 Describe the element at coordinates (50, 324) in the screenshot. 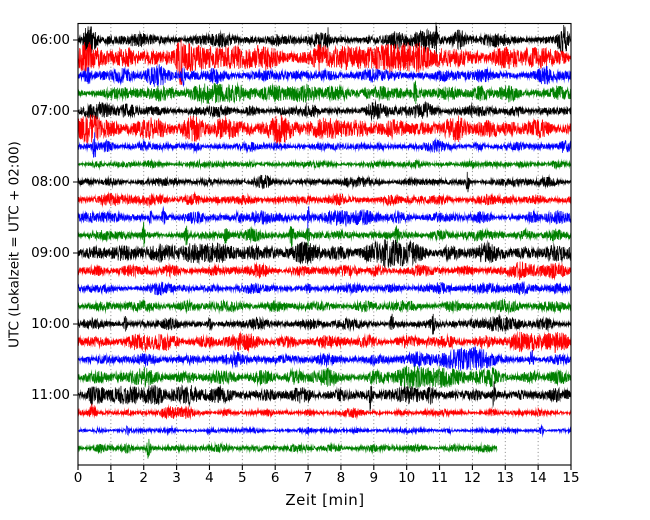

I see `y-tick-label: 10:00` at that location.